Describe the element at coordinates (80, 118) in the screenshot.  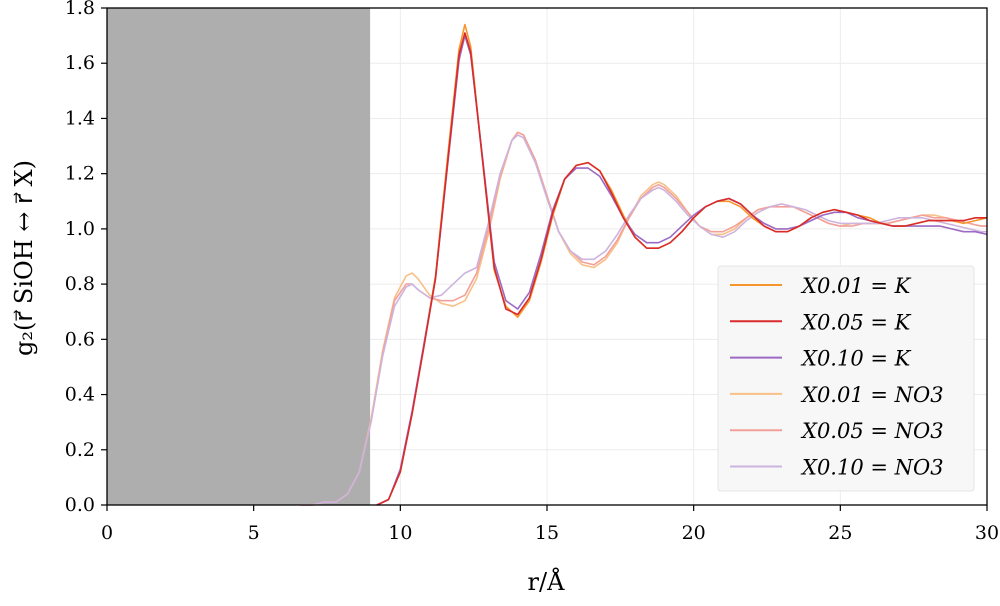
I see `y-tick-label: 1.4` at that location.